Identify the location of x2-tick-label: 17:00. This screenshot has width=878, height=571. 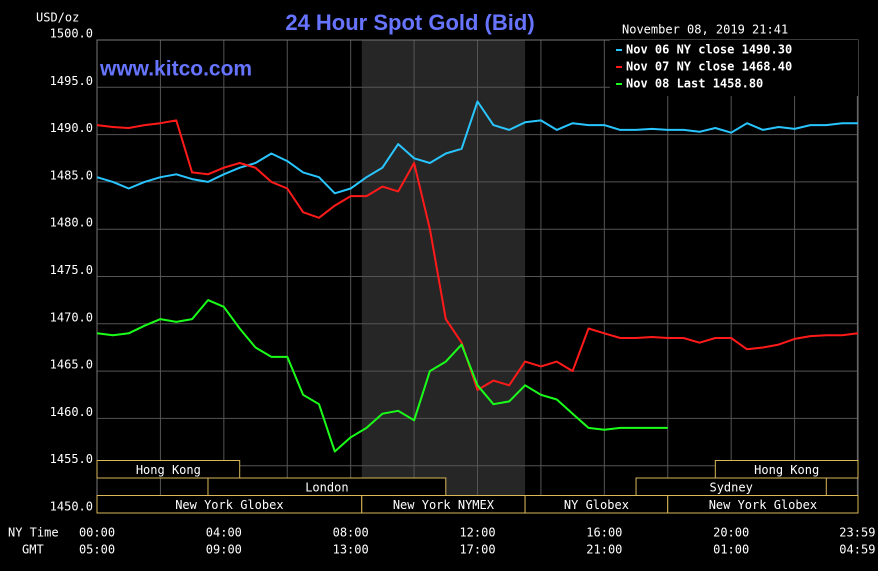
(477, 550).